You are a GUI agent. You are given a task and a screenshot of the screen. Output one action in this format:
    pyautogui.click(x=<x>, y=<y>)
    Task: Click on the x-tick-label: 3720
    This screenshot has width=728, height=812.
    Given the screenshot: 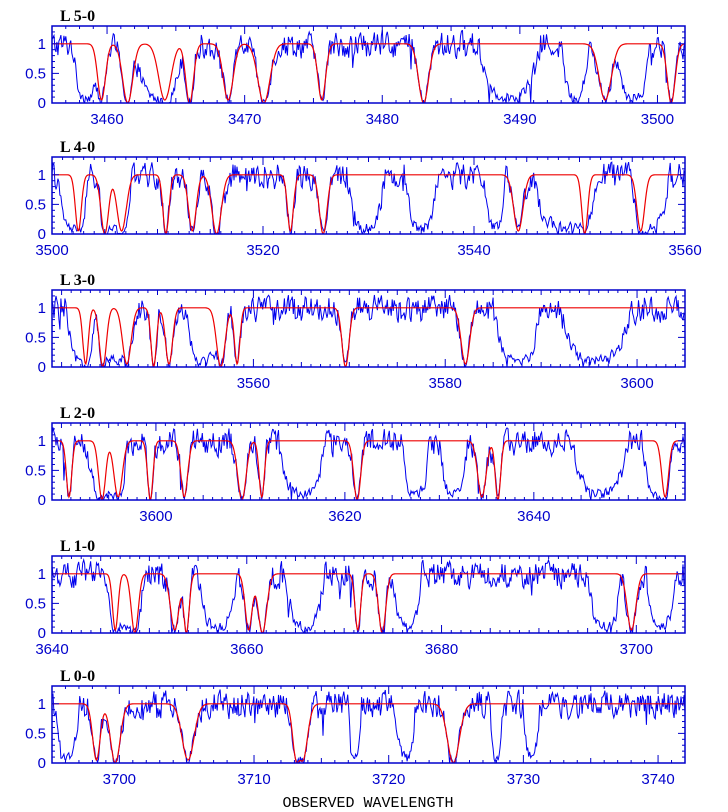 What is the action you would take?
    pyautogui.click(x=388, y=779)
    